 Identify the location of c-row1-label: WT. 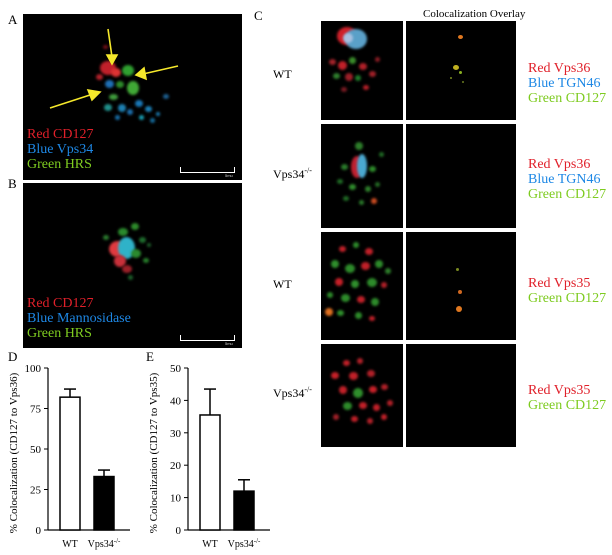
(282, 74).